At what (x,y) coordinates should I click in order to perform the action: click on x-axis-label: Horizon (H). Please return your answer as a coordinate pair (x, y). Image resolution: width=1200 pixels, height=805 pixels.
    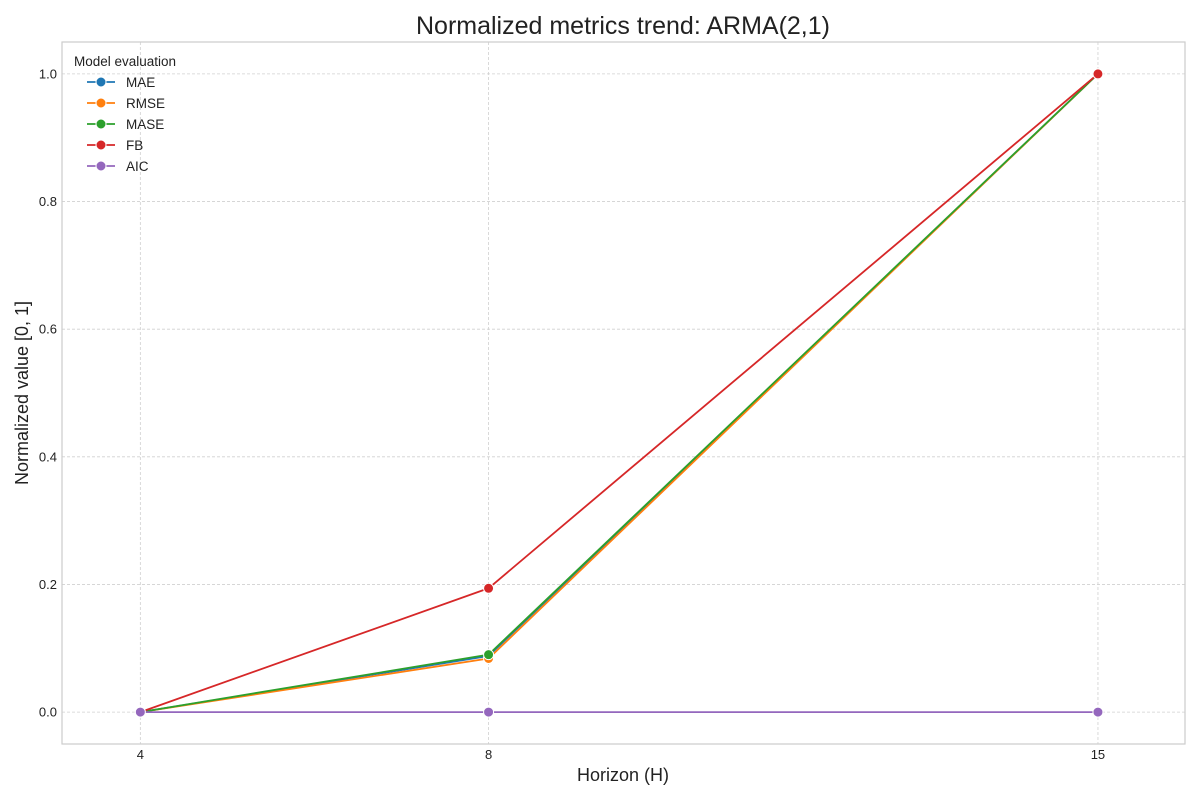
    Looking at the image, I should click on (623, 775).